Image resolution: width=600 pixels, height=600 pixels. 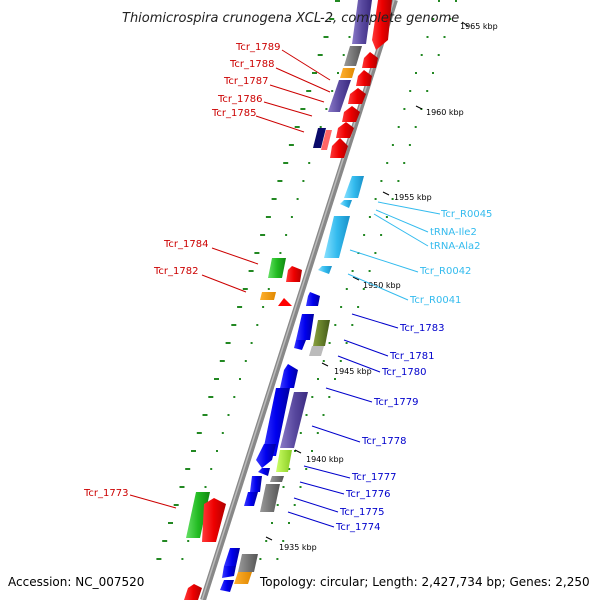 I want to click on gene-lightgray, so click(x=316, y=351).